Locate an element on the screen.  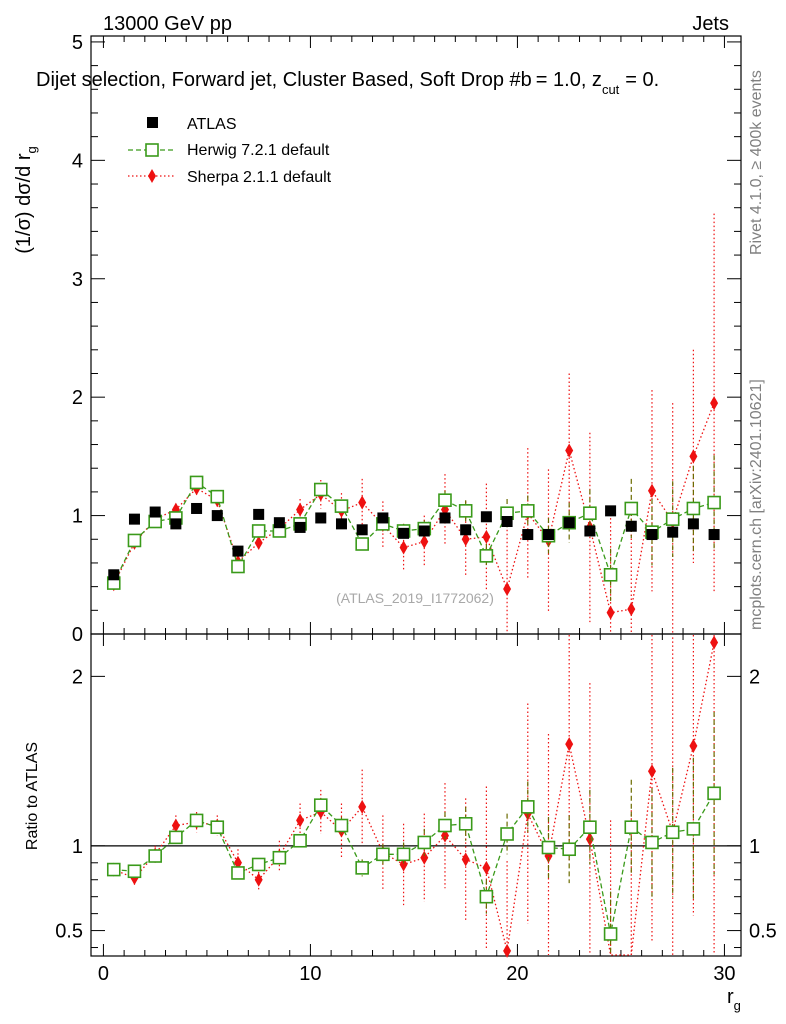
ratio-y-tick-label-left: 2 is located at coordinates (77, 677).